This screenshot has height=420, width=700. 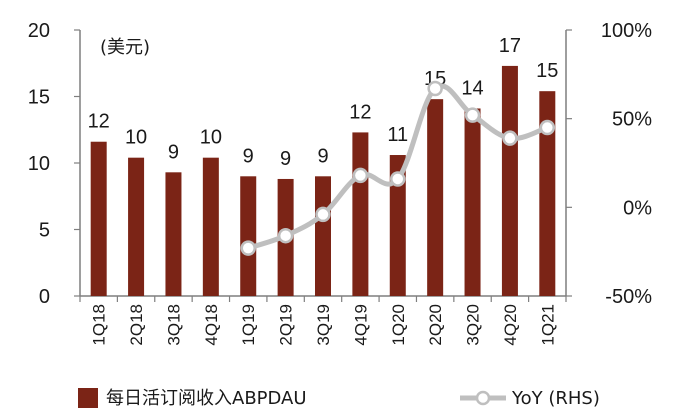 What do you see at coordinates (99, 325) in the screenshot?
I see `category-label: 1Q18` at bounding box center [99, 325].